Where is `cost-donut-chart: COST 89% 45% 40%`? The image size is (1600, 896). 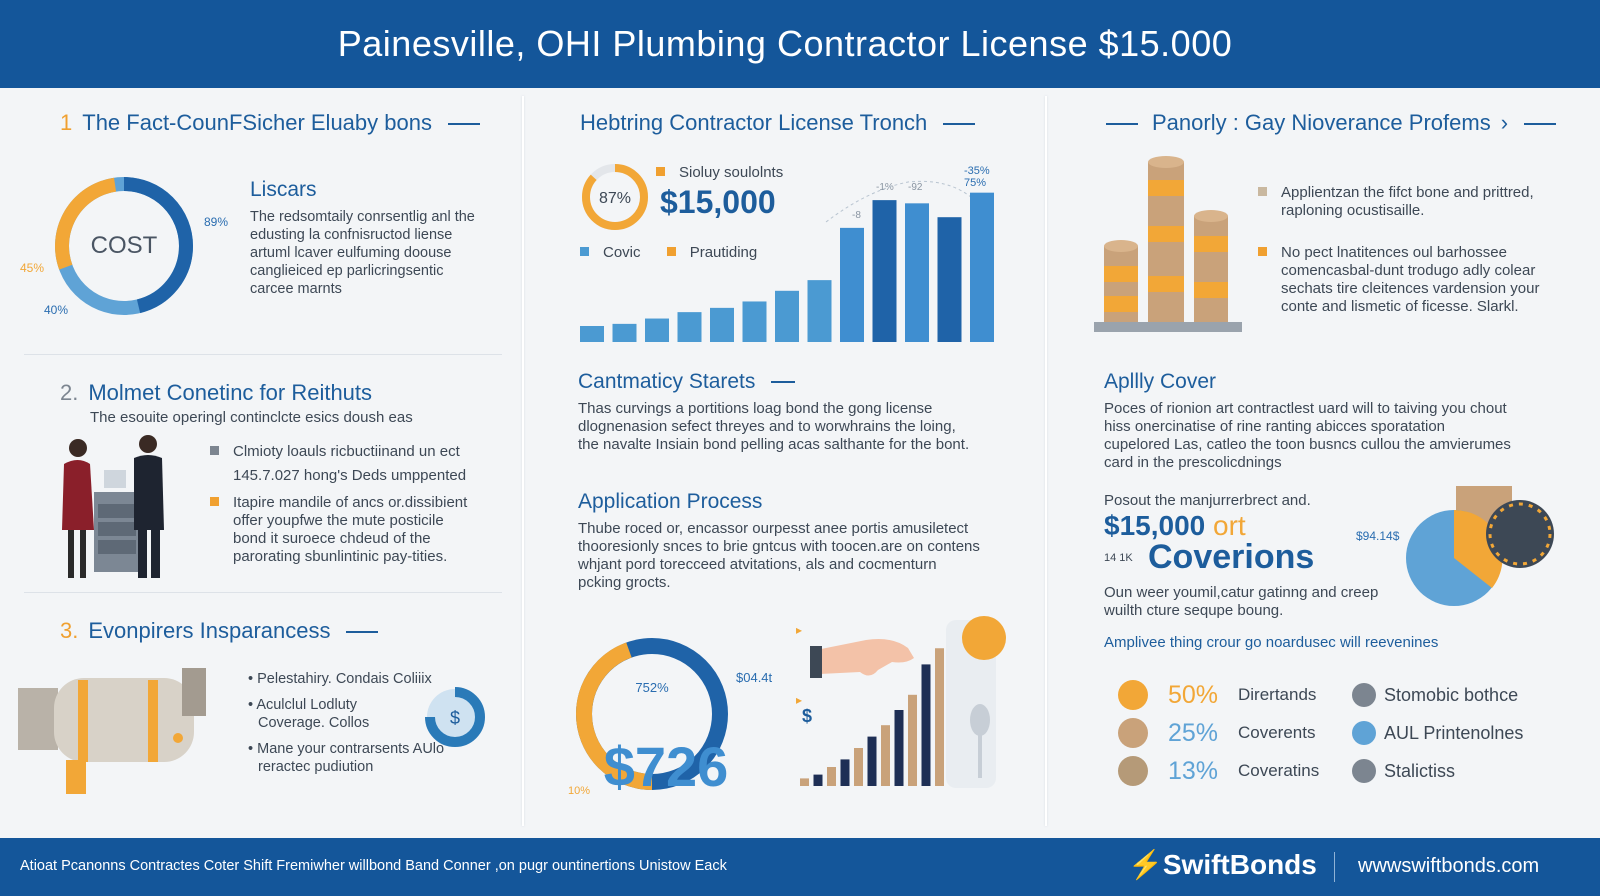
cost-donut-chart: COST 89% 45% 40% is located at coordinates (124, 247).